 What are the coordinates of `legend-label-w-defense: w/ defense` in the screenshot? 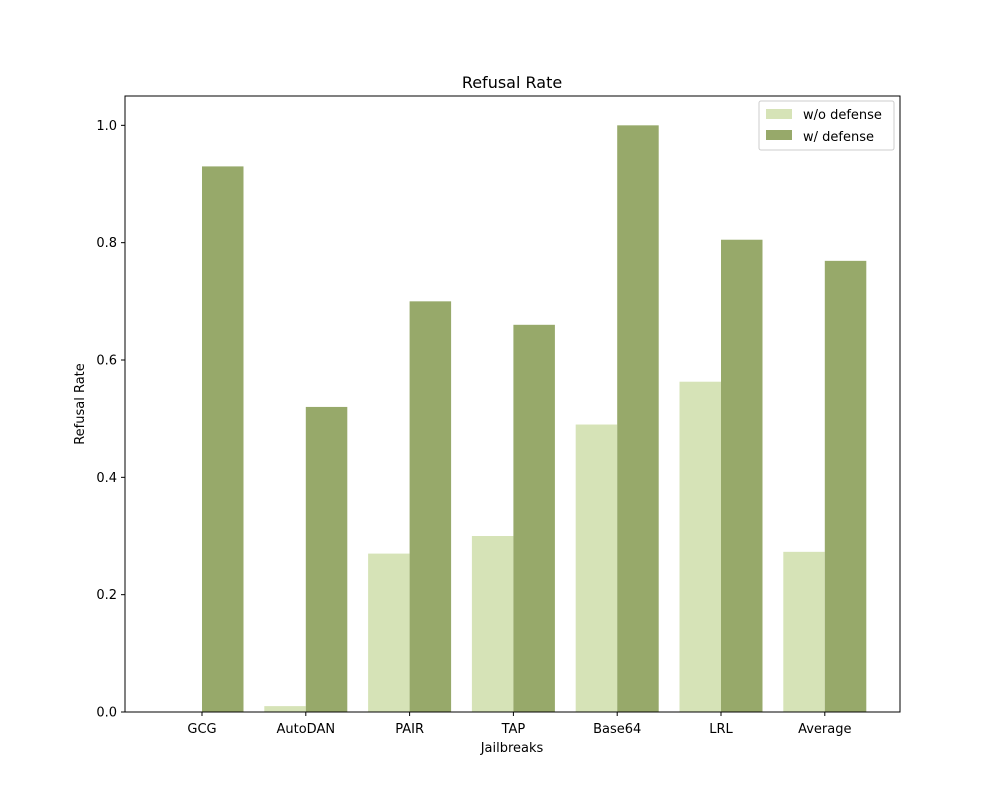 It's located at (838, 137).